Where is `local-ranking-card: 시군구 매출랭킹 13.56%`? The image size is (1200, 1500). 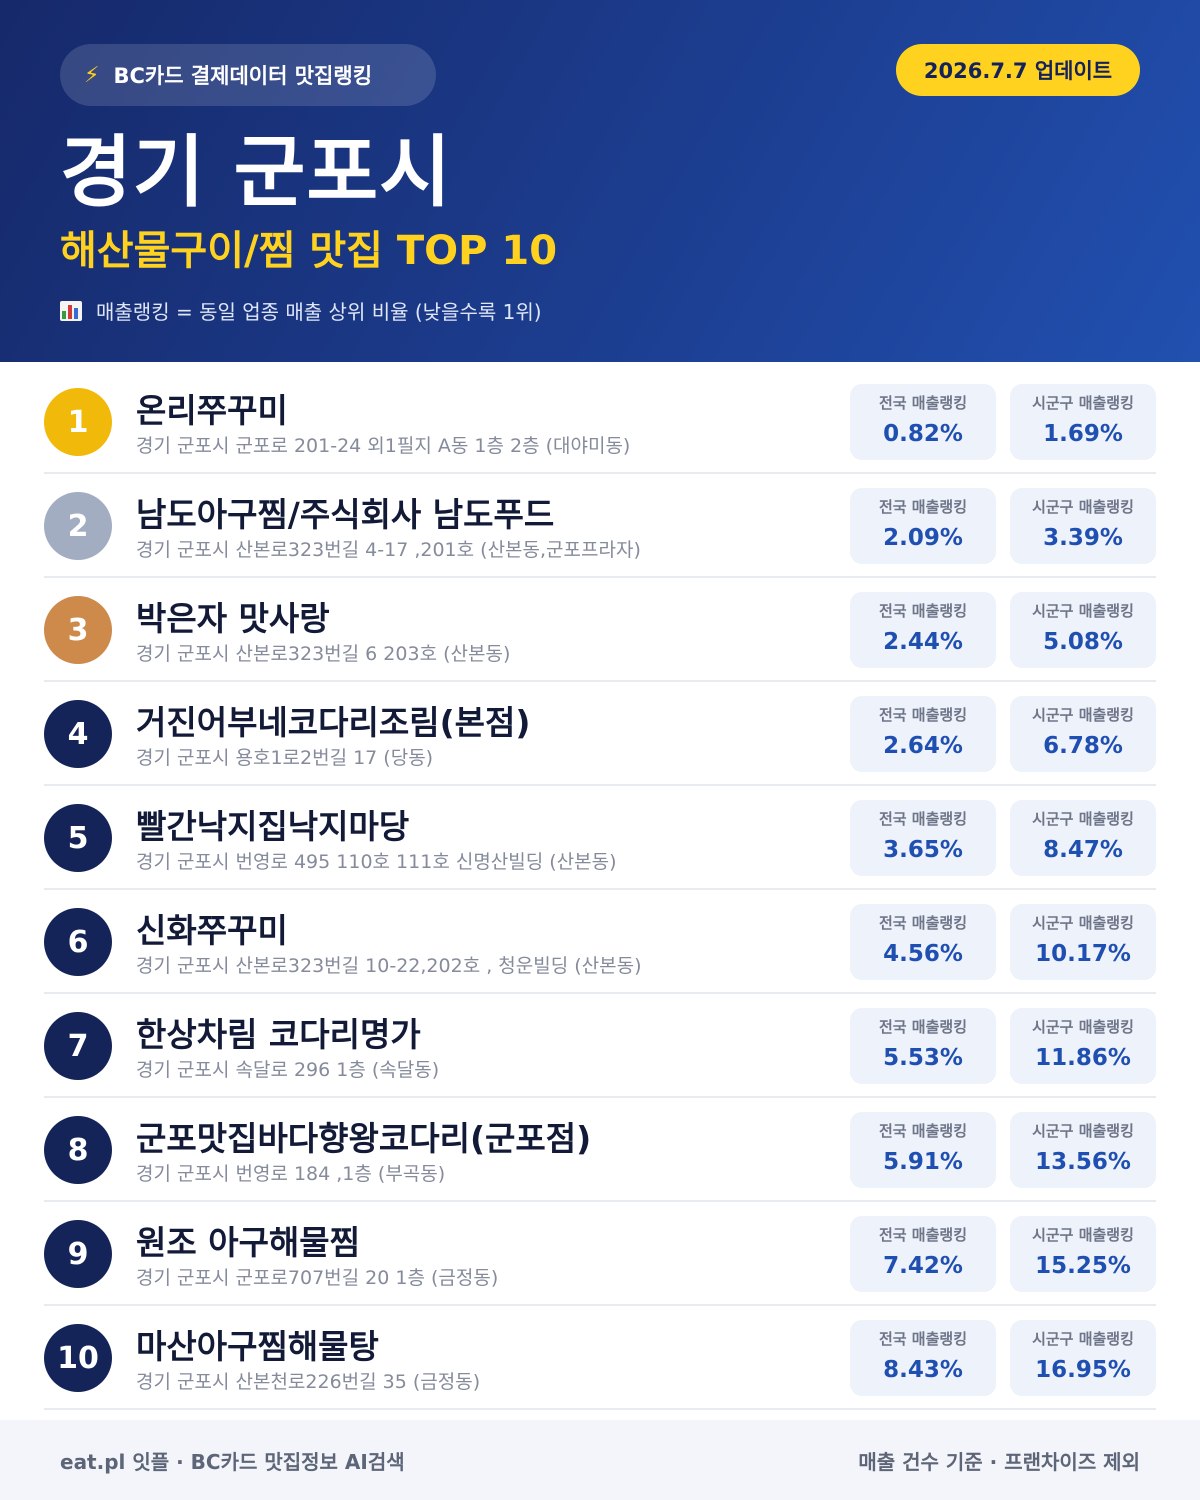 local-ranking-card: 시군구 매출랭킹 13.56% is located at coordinates (1083, 1150).